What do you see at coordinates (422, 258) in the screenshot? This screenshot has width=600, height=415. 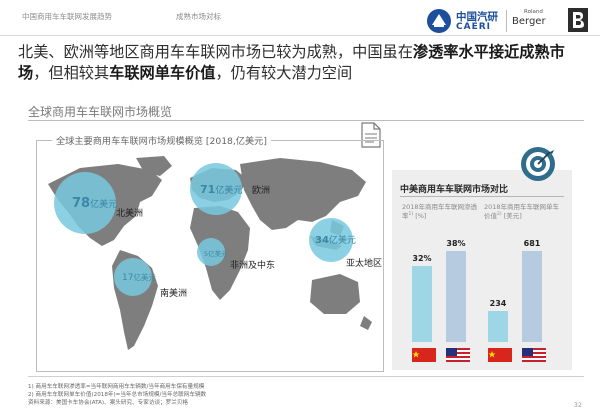 I see `bar-label-penetration-china: 32%` at bounding box center [422, 258].